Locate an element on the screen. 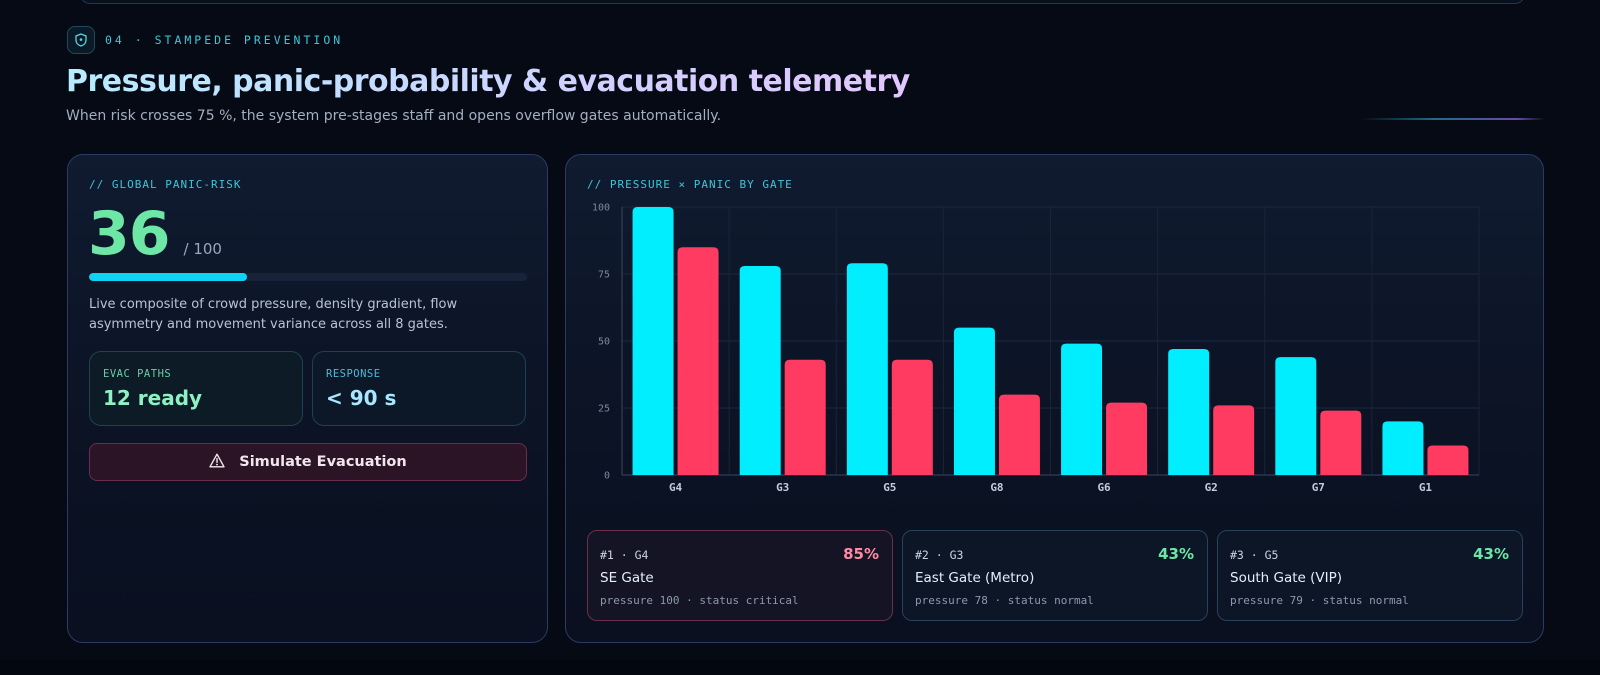 The height and width of the screenshot is (675, 1600). gate-chart-label: // PRESSURE × PANIC BY GATE is located at coordinates (690, 184).